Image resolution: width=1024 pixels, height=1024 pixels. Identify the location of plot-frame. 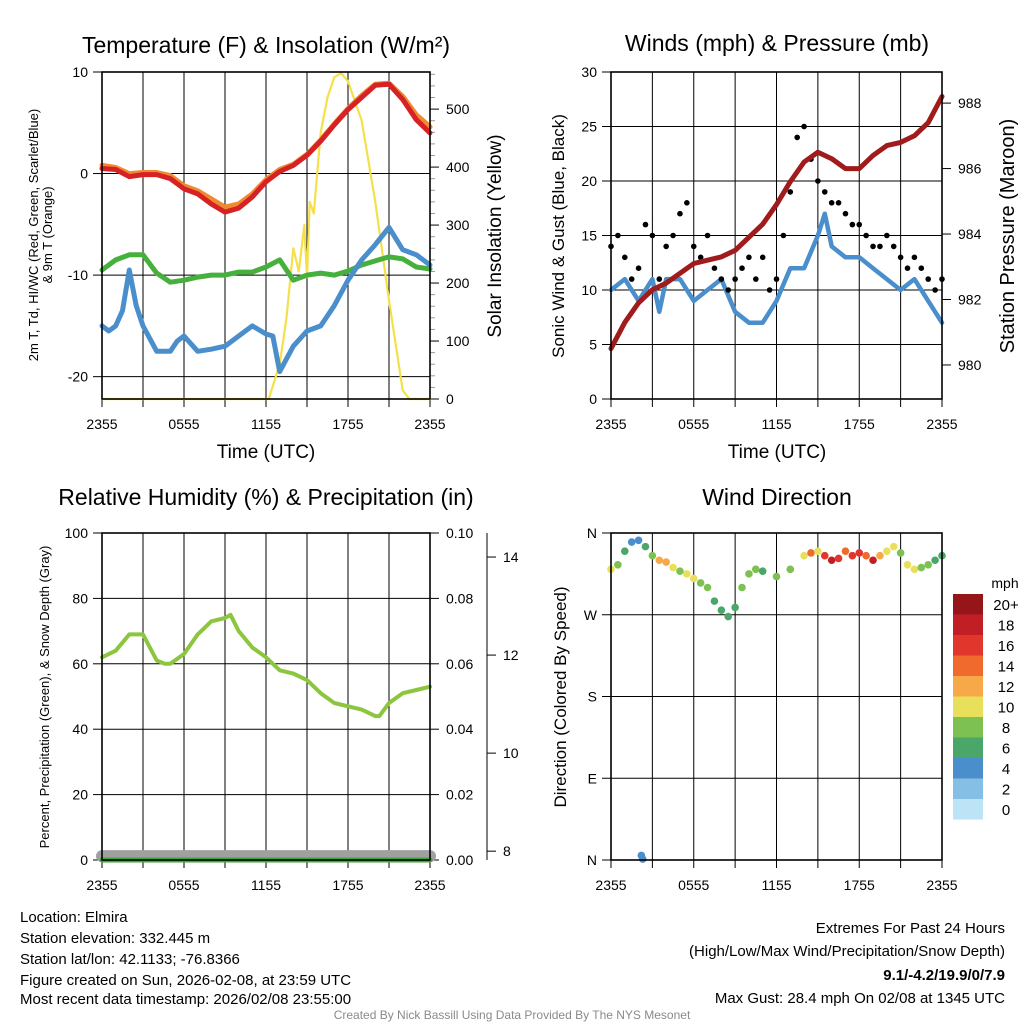
(776, 235).